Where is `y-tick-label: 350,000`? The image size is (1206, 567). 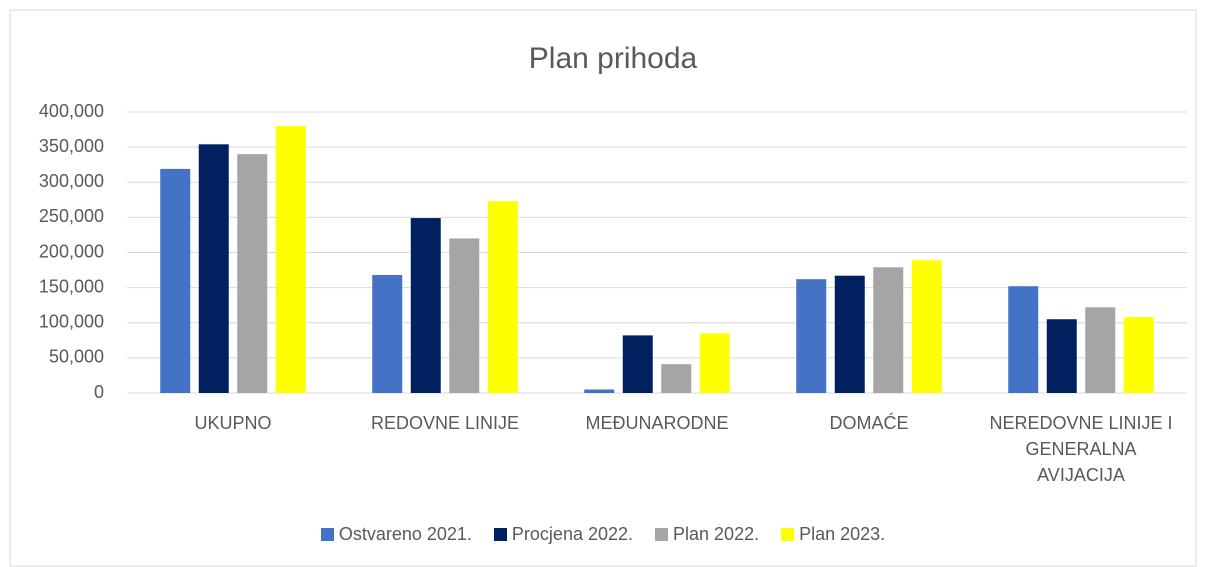 y-tick-label: 350,000 is located at coordinates (71, 146).